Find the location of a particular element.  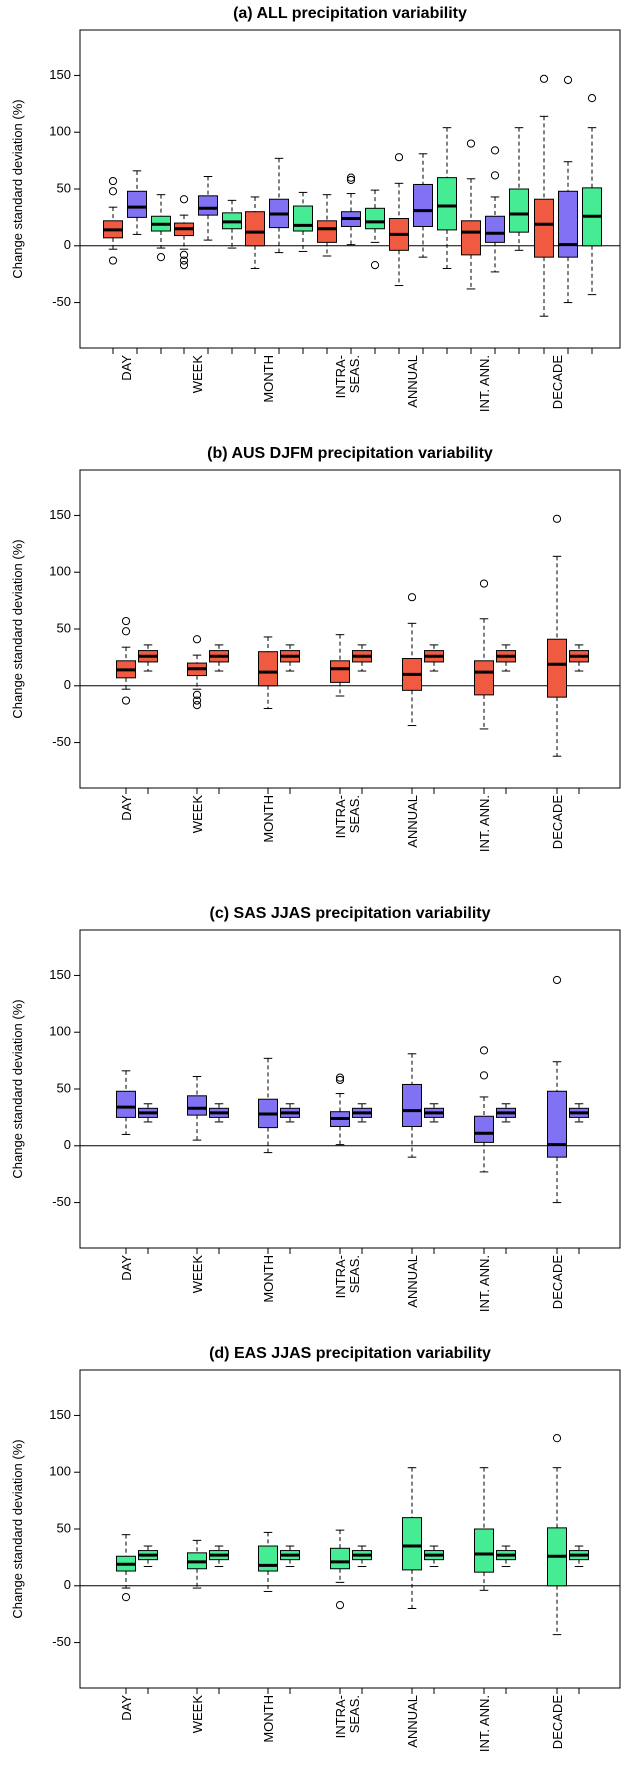

category-label: INTRA-SEAS. is located at coordinates (347, 376).